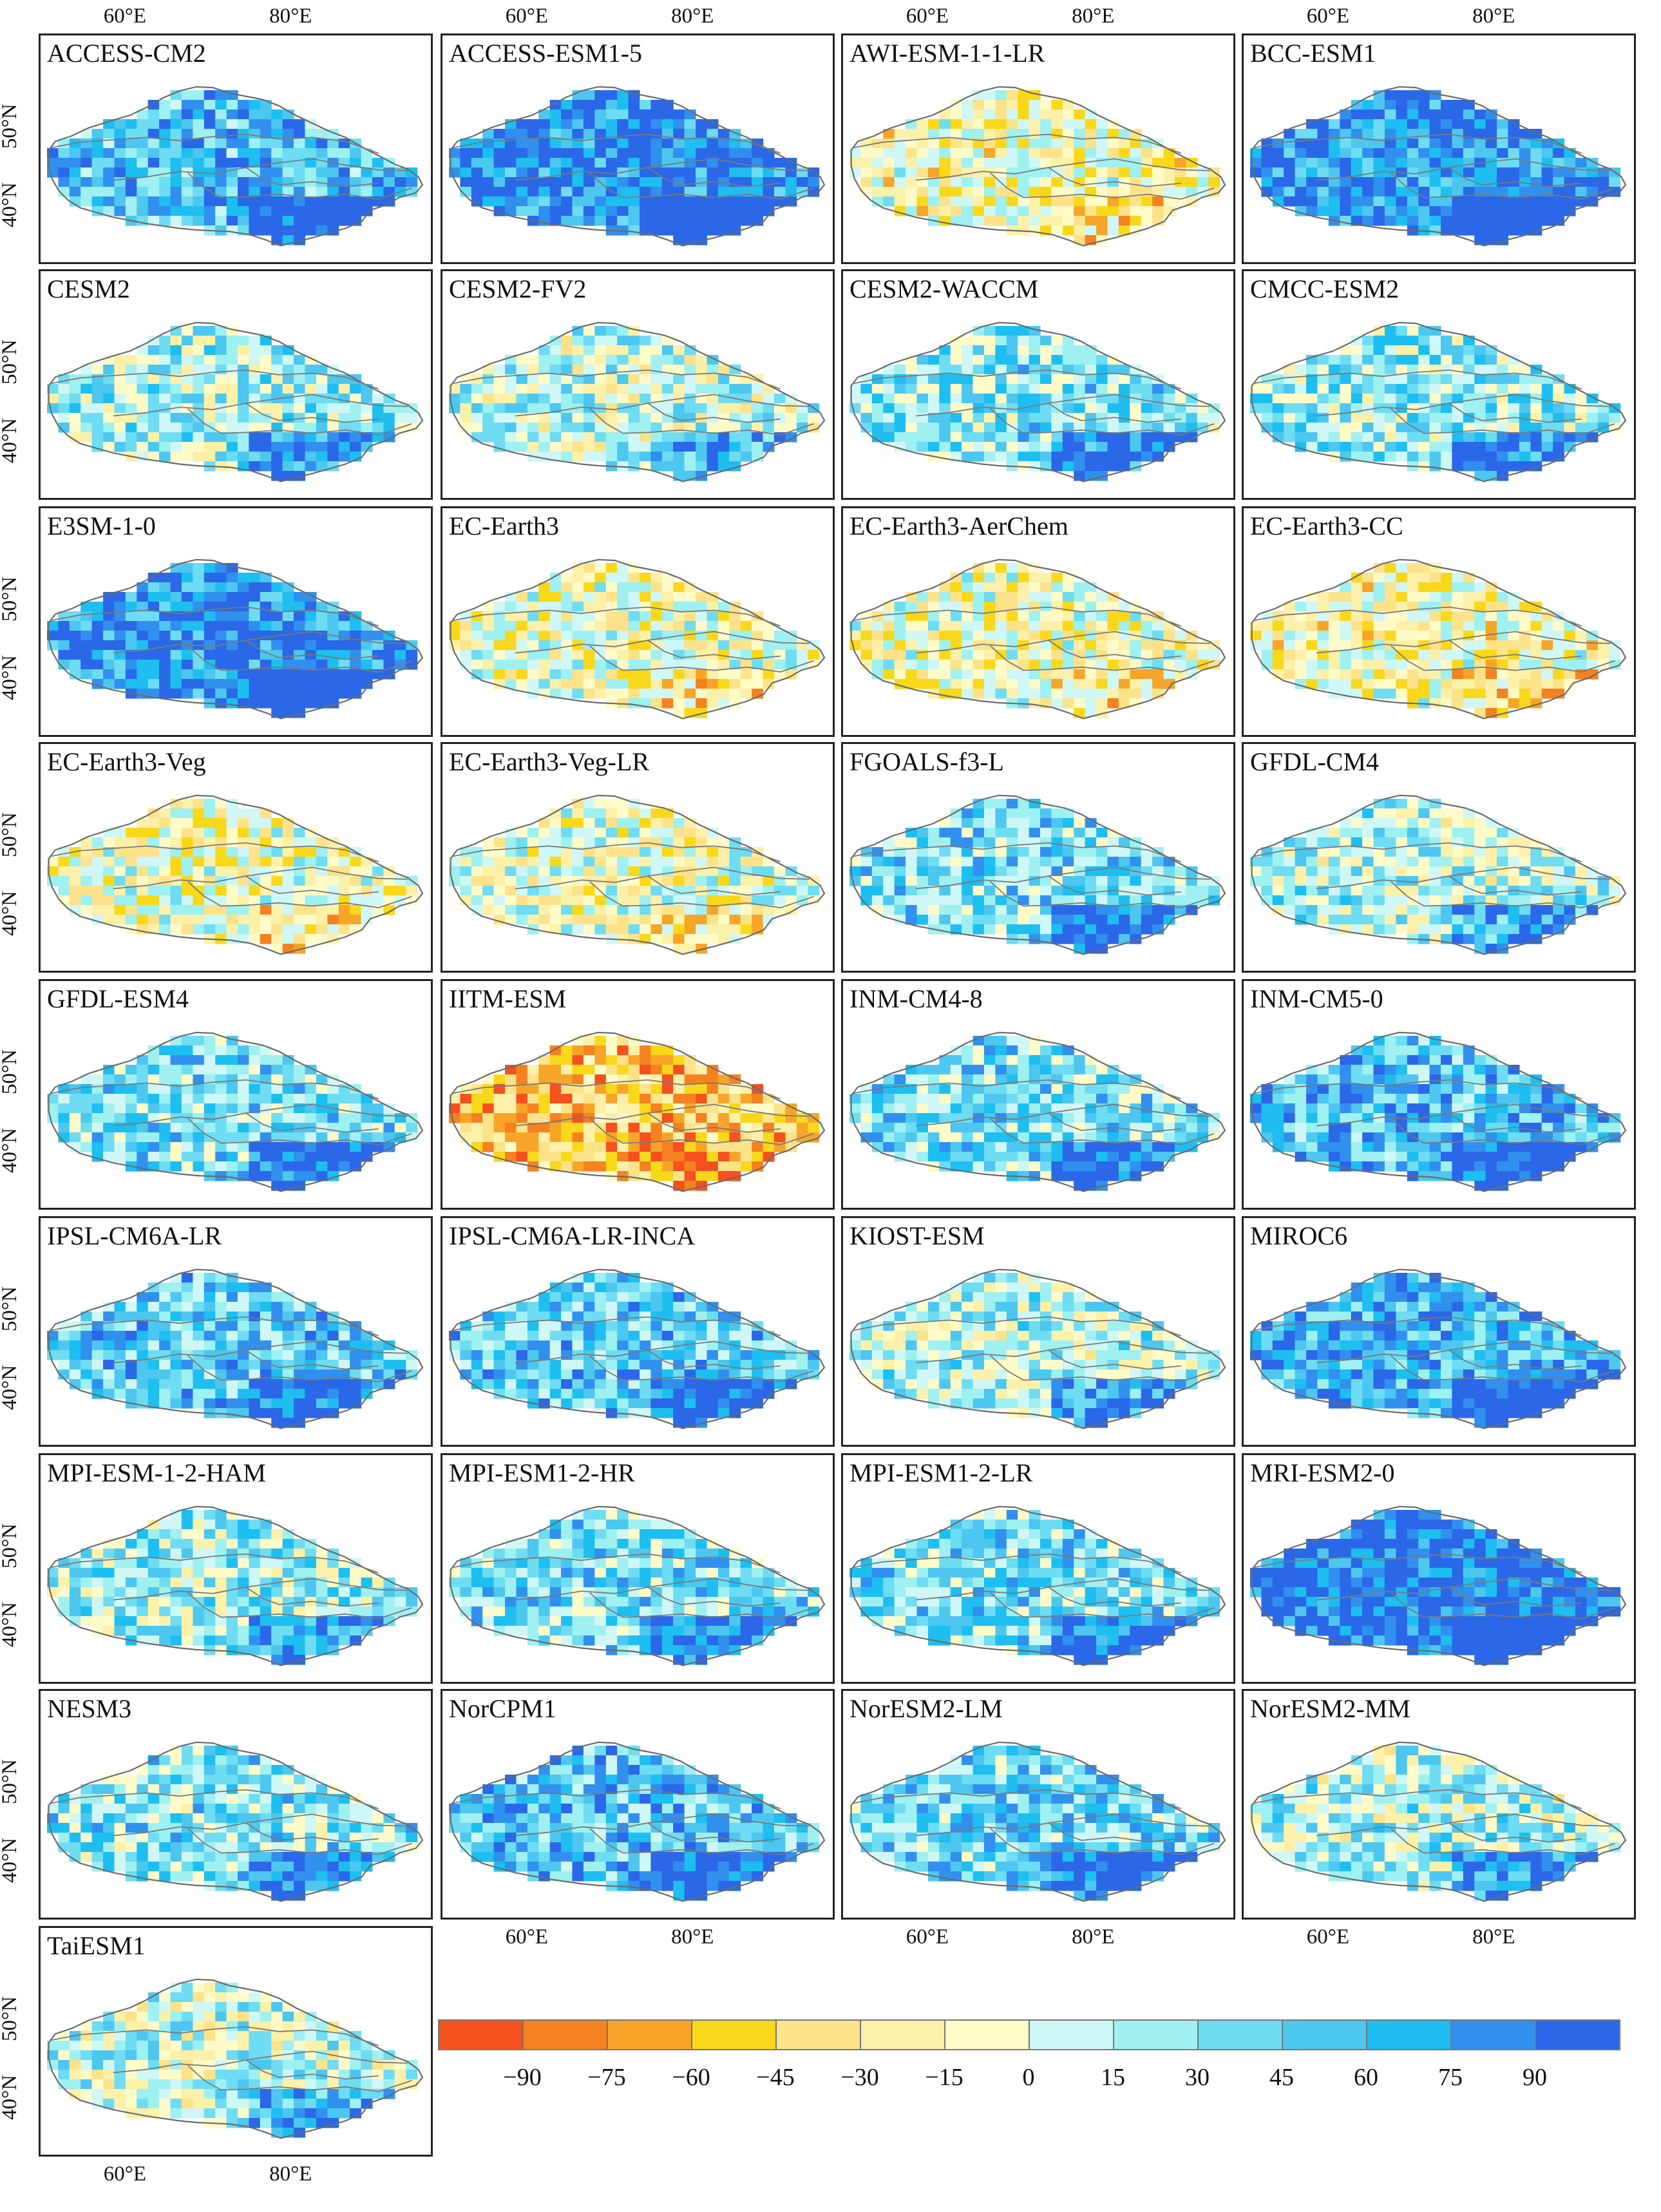 The width and height of the screenshot is (1661, 2212). What do you see at coordinates (944, 288) in the screenshot?
I see `panel-title: CESM2-WACCM` at bounding box center [944, 288].